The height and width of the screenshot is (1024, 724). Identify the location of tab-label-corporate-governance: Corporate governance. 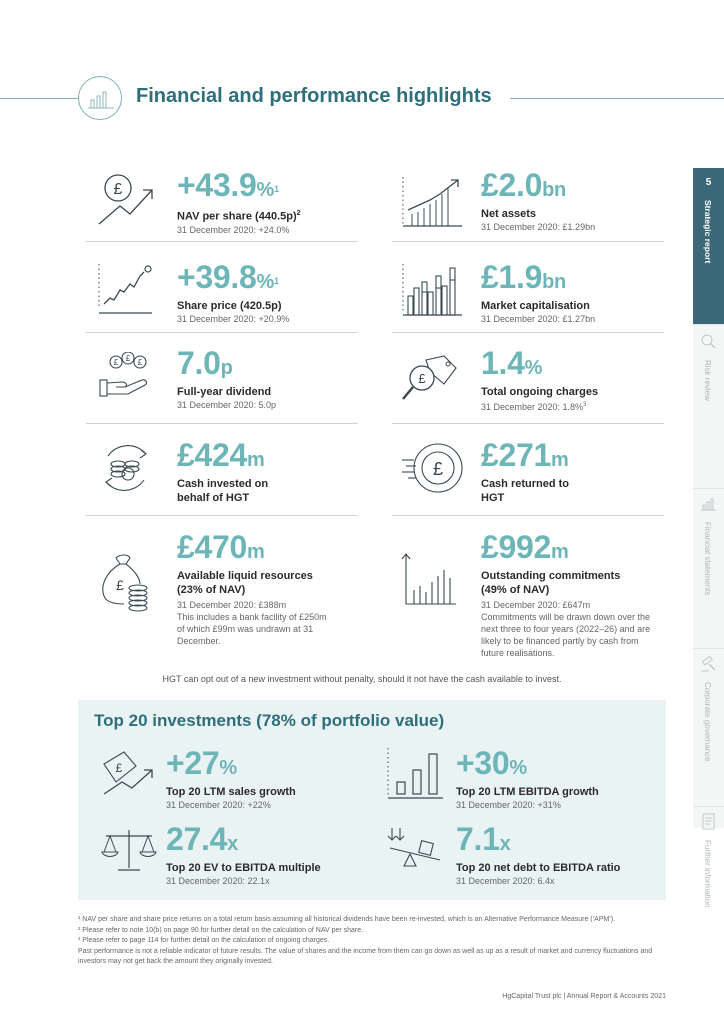
(707, 722).